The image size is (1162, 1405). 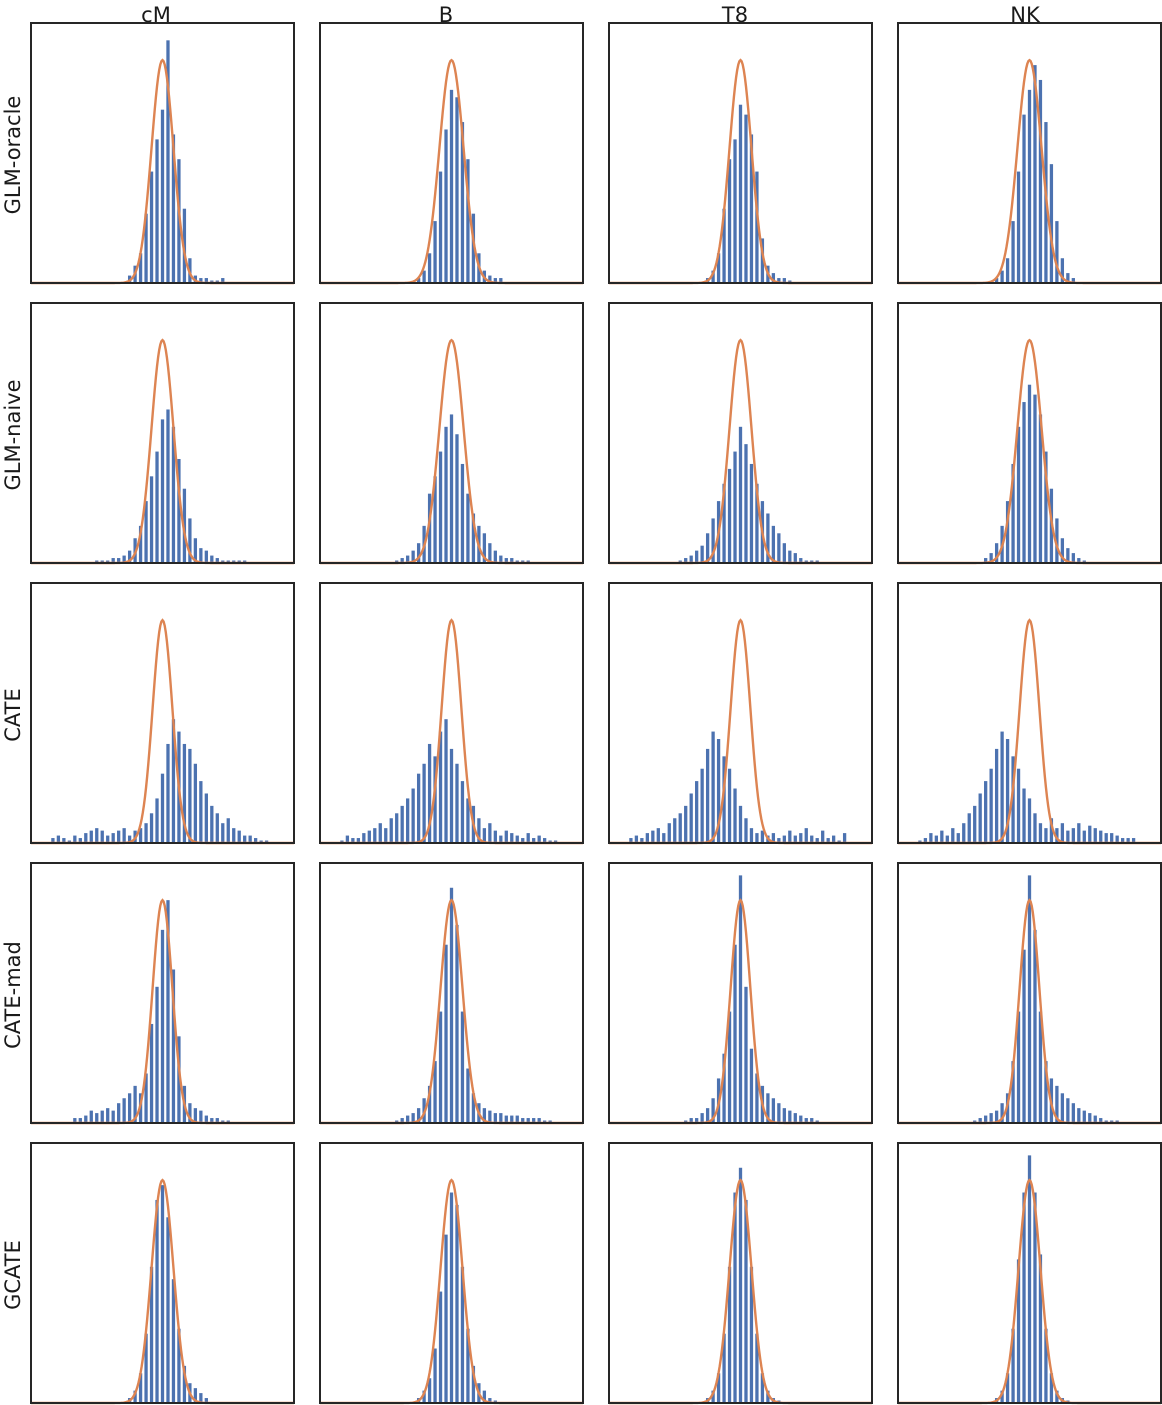 I want to click on panel-frame-gcate-b, so click(x=451, y=1273).